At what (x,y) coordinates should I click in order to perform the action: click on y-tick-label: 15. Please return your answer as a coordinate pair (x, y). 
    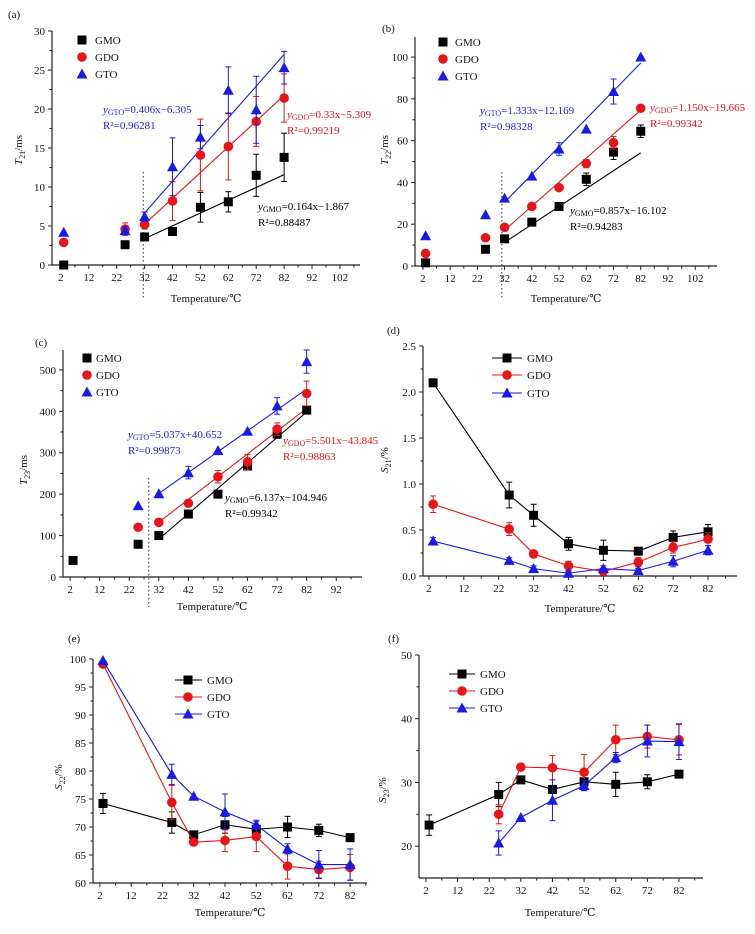
    Looking at the image, I should click on (40, 149).